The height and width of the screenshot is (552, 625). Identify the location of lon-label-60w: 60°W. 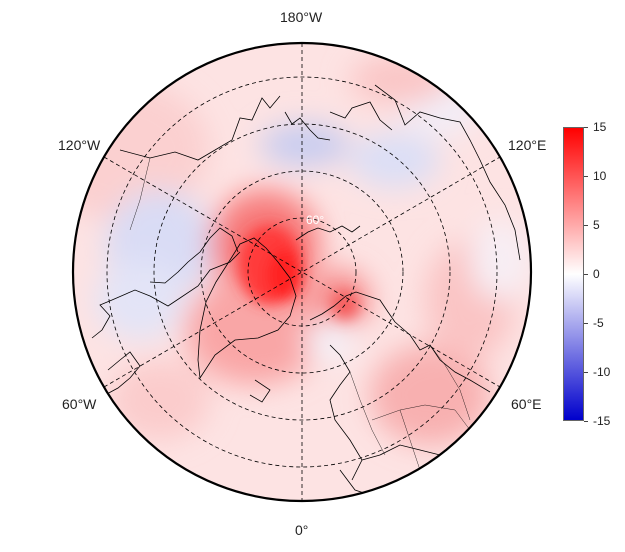
(79, 404).